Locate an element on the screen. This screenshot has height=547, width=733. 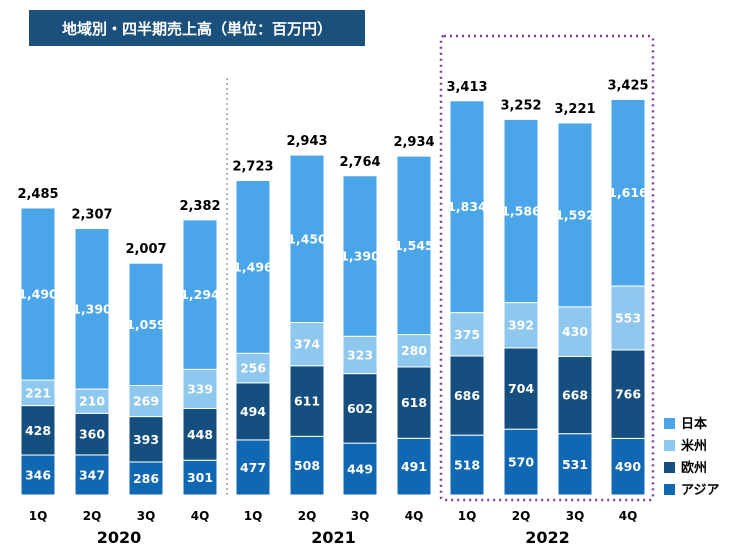
data-label: 1,834 is located at coordinates (467, 206).